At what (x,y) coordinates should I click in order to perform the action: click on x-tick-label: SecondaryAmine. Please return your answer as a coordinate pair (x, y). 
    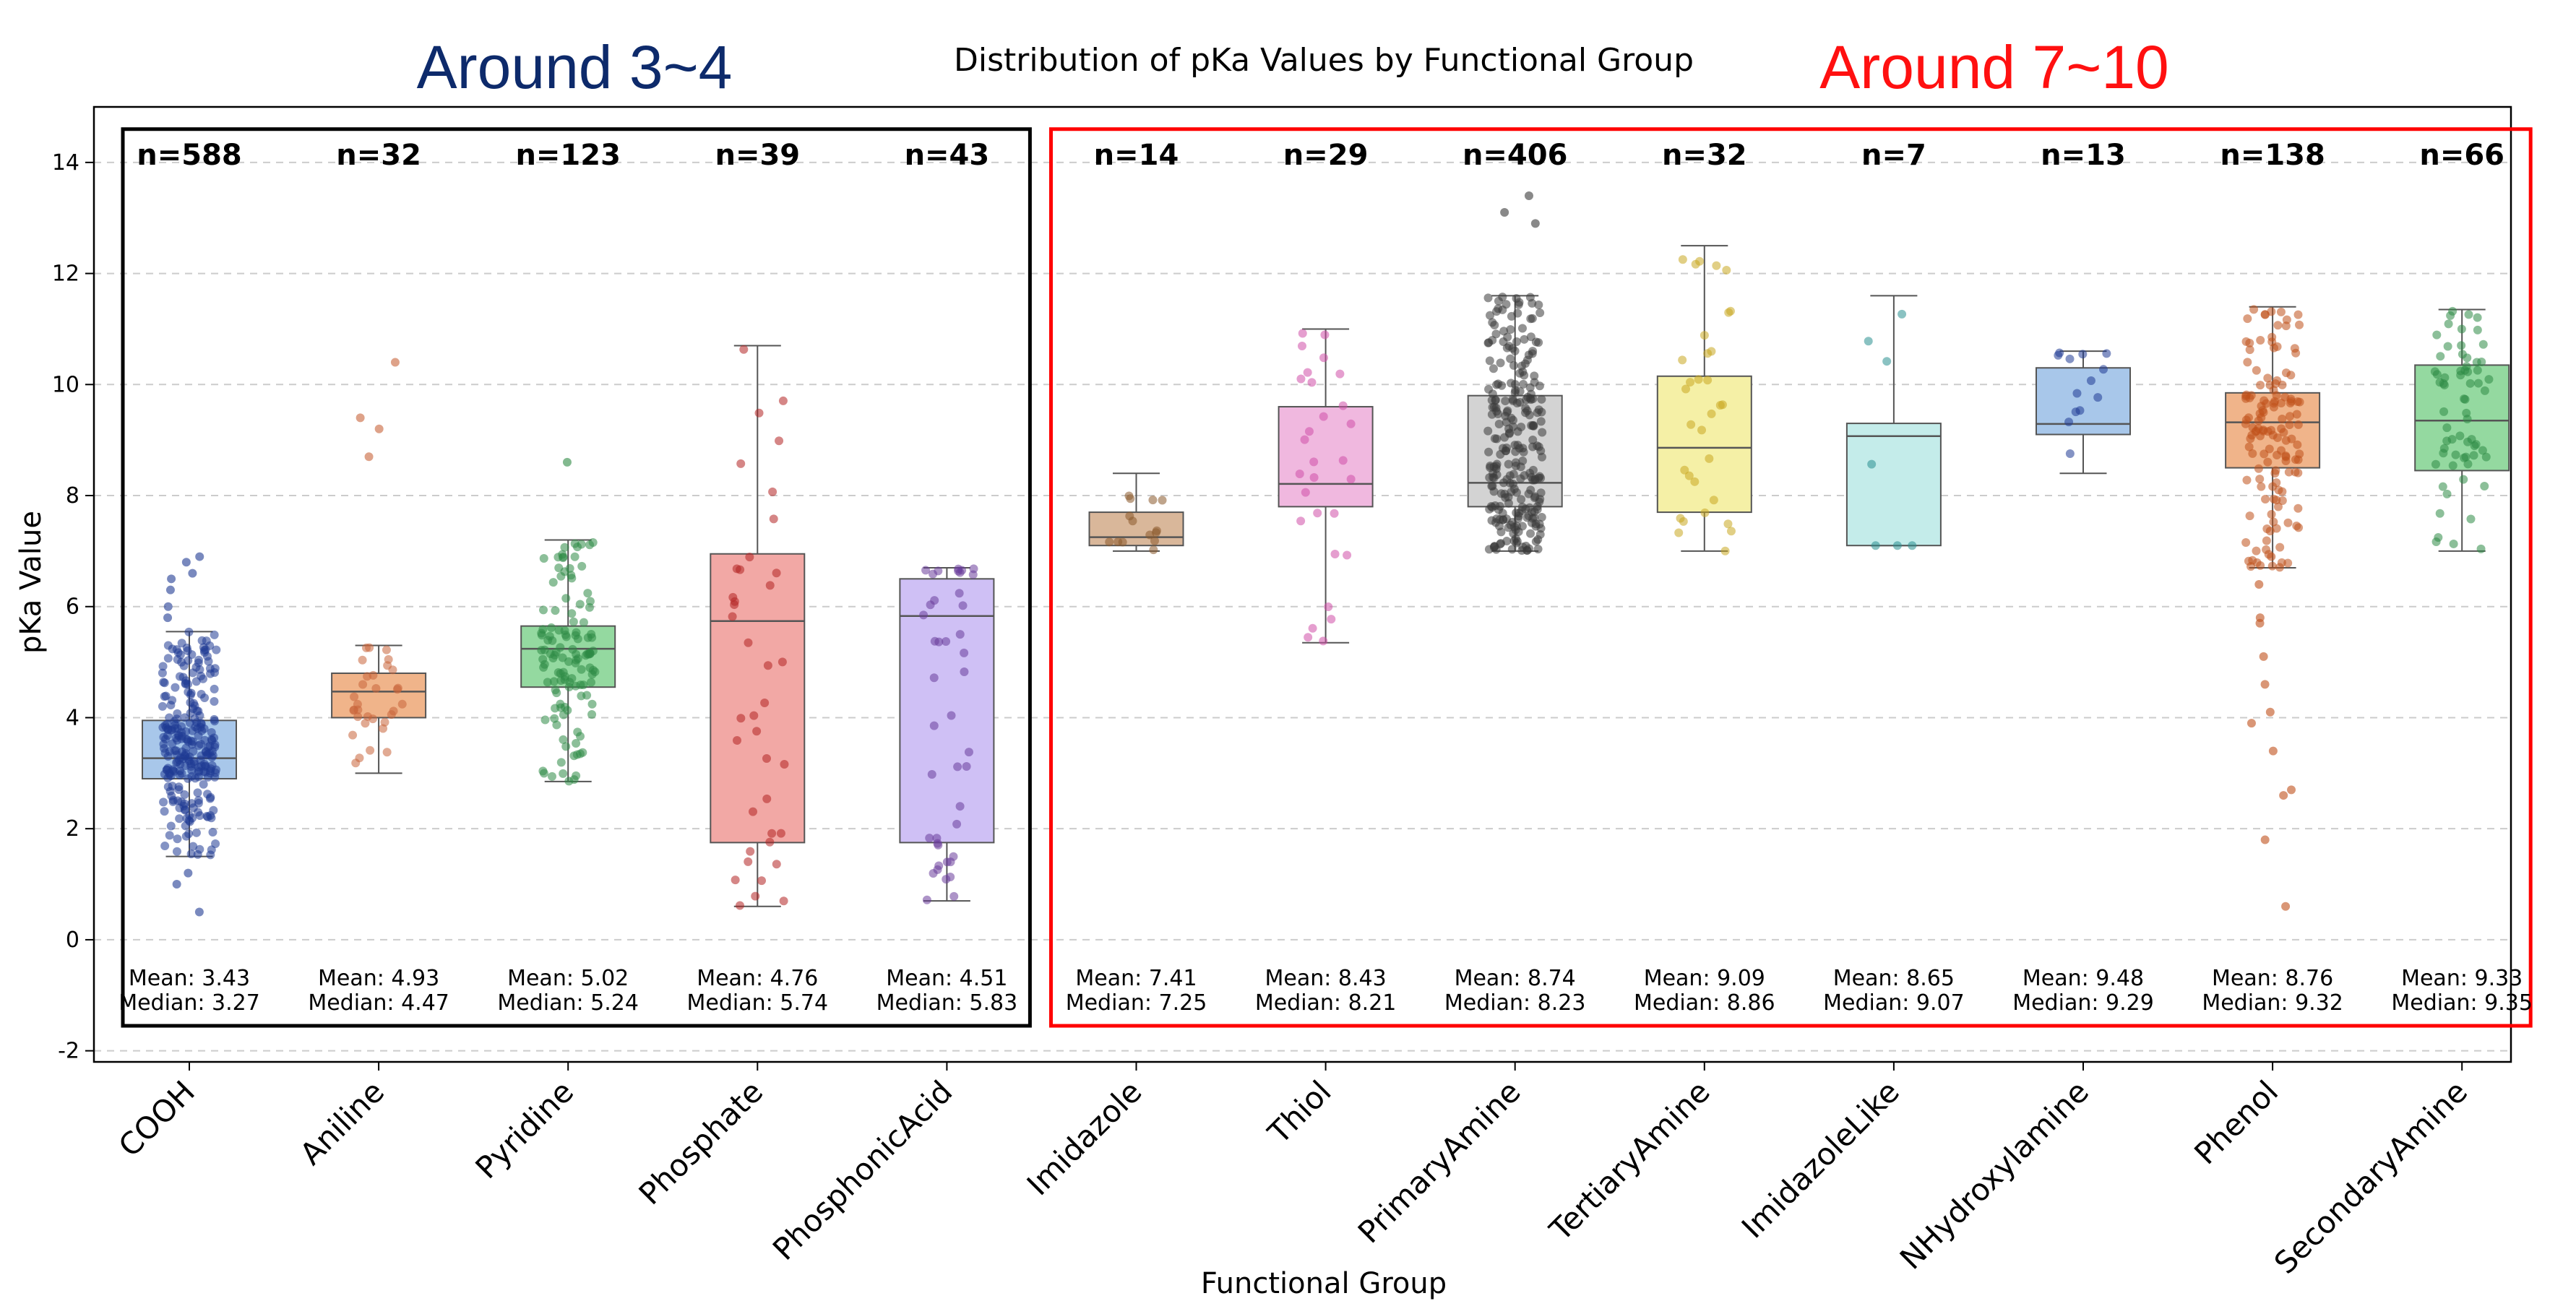
    Looking at the image, I should click on (2371, 1177).